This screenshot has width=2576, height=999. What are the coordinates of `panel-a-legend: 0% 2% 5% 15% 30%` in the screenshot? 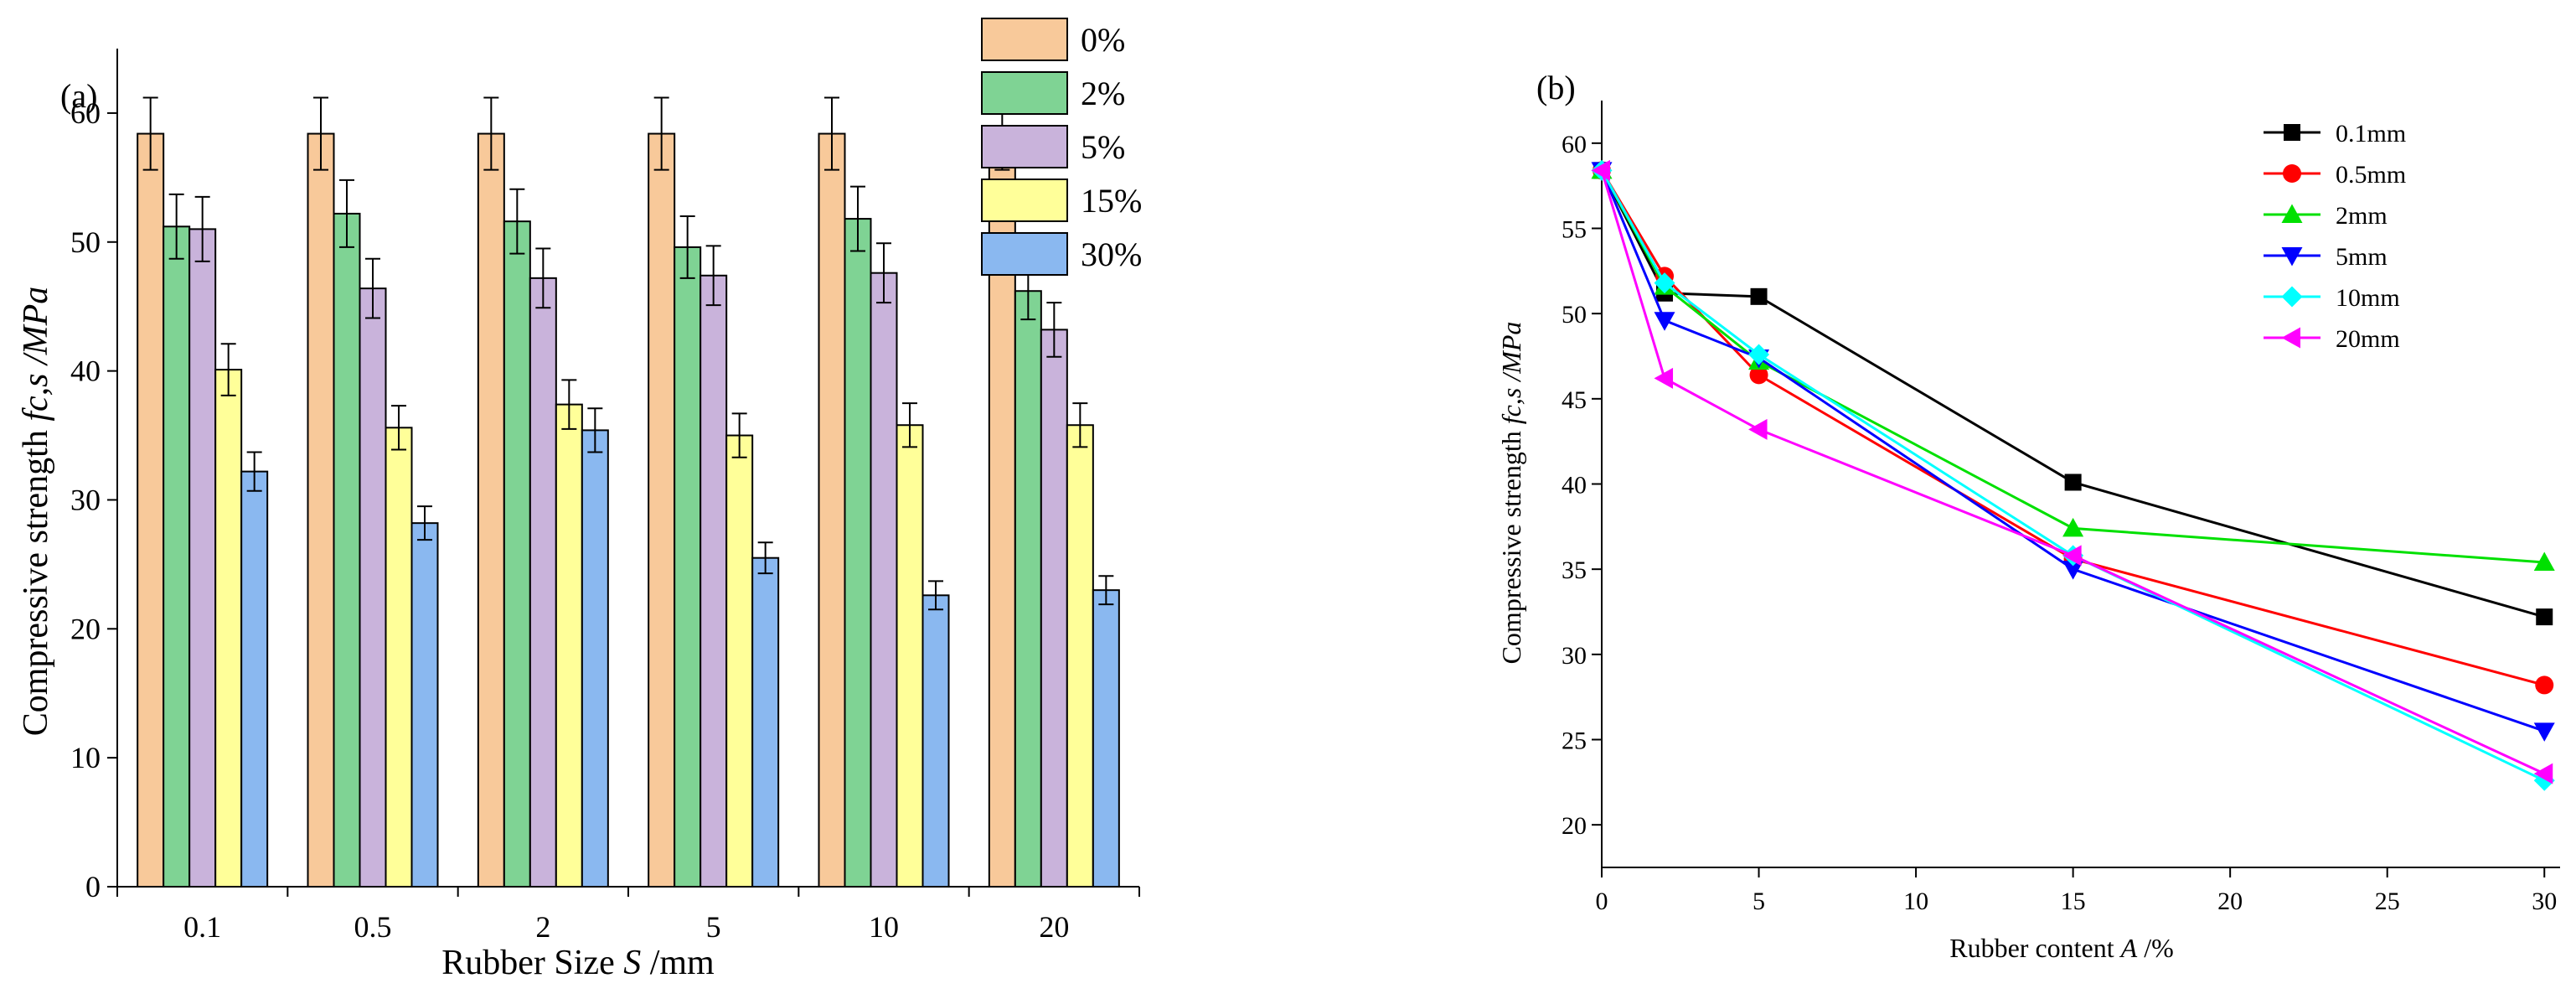 It's located at (1061, 147).